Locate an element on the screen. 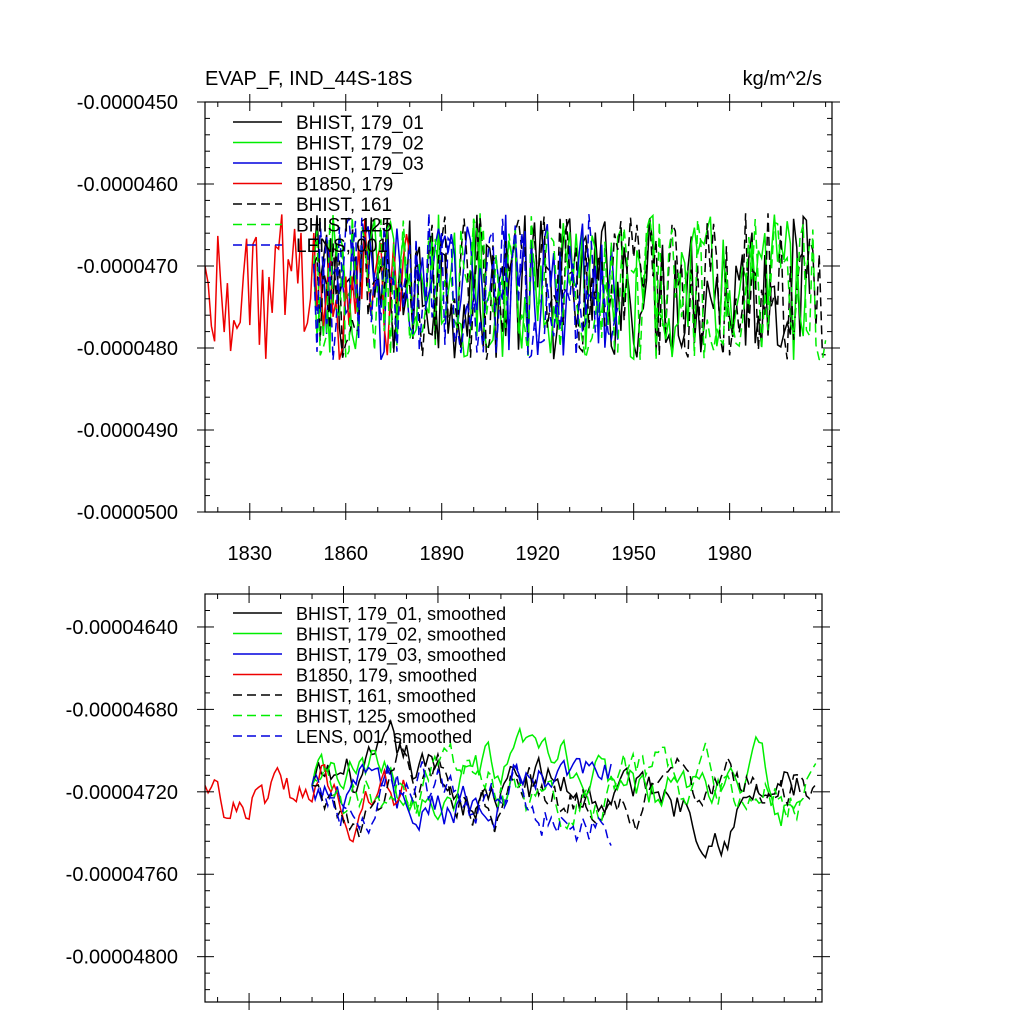 This screenshot has width=1024, height=1024. y-tick-label: -0.0000500 is located at coordinates (127, 513).